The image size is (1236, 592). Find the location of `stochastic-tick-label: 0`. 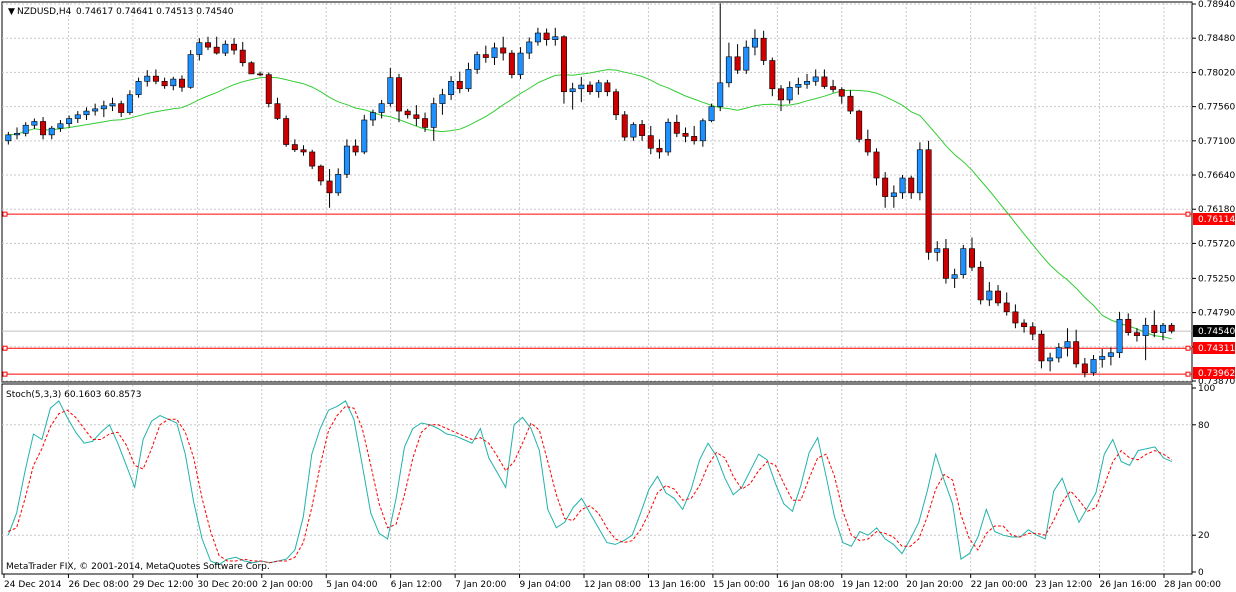

stochastic-tick-label: 0 is located at coordinates (1201, 573).